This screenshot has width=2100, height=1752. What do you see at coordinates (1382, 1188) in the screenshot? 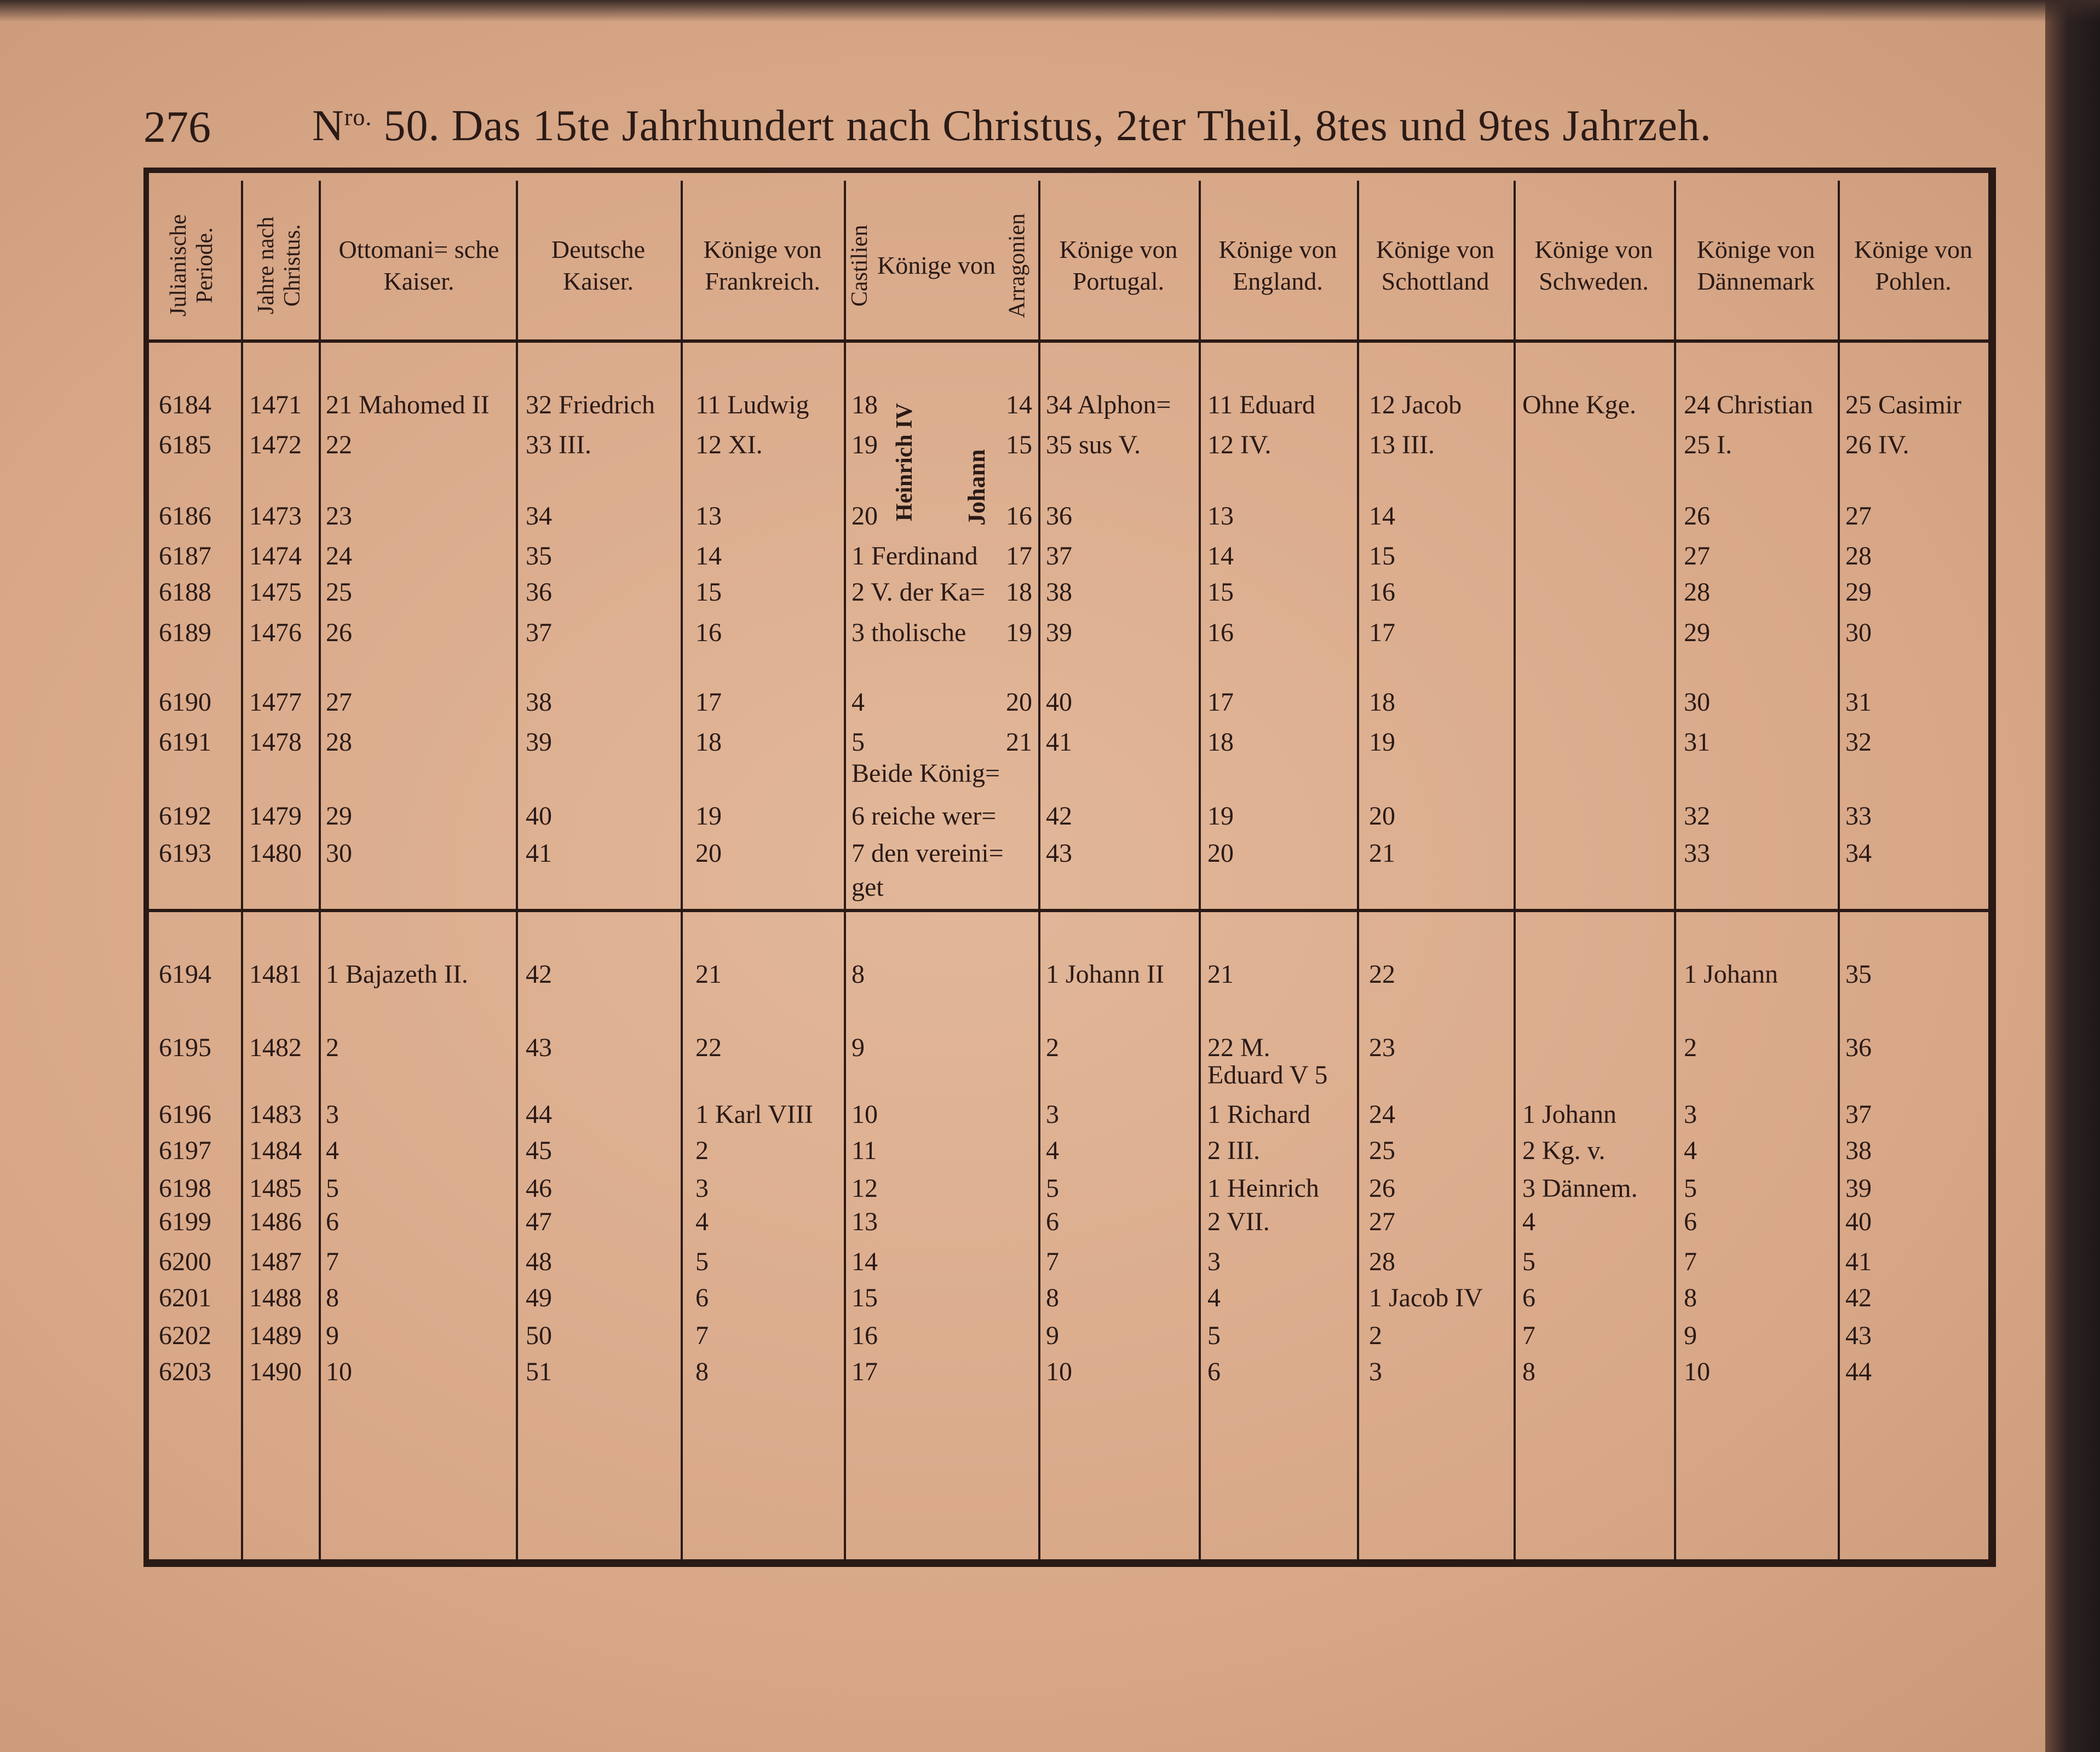
I see `cell-schottland: 26` at bounding box center [1382, 1188].